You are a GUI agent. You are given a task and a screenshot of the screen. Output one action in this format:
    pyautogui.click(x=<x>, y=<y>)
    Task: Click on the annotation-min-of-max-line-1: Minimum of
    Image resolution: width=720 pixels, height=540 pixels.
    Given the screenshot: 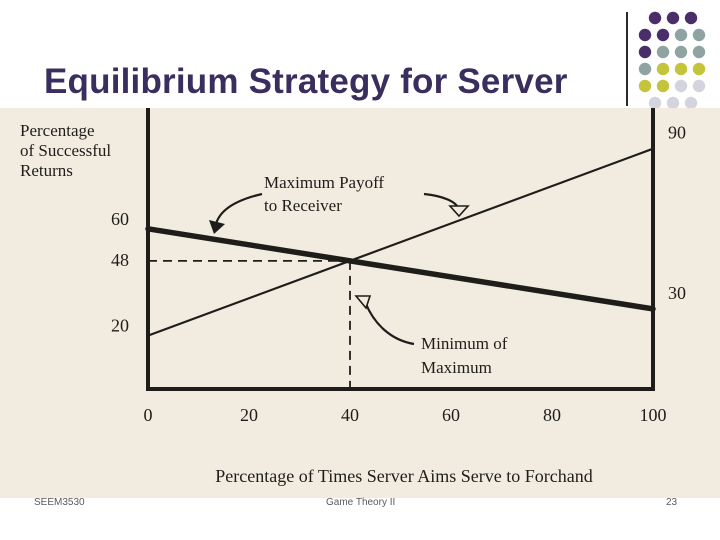 What is the action you would take?
    pyautogui.click(x=464, y=343)
    